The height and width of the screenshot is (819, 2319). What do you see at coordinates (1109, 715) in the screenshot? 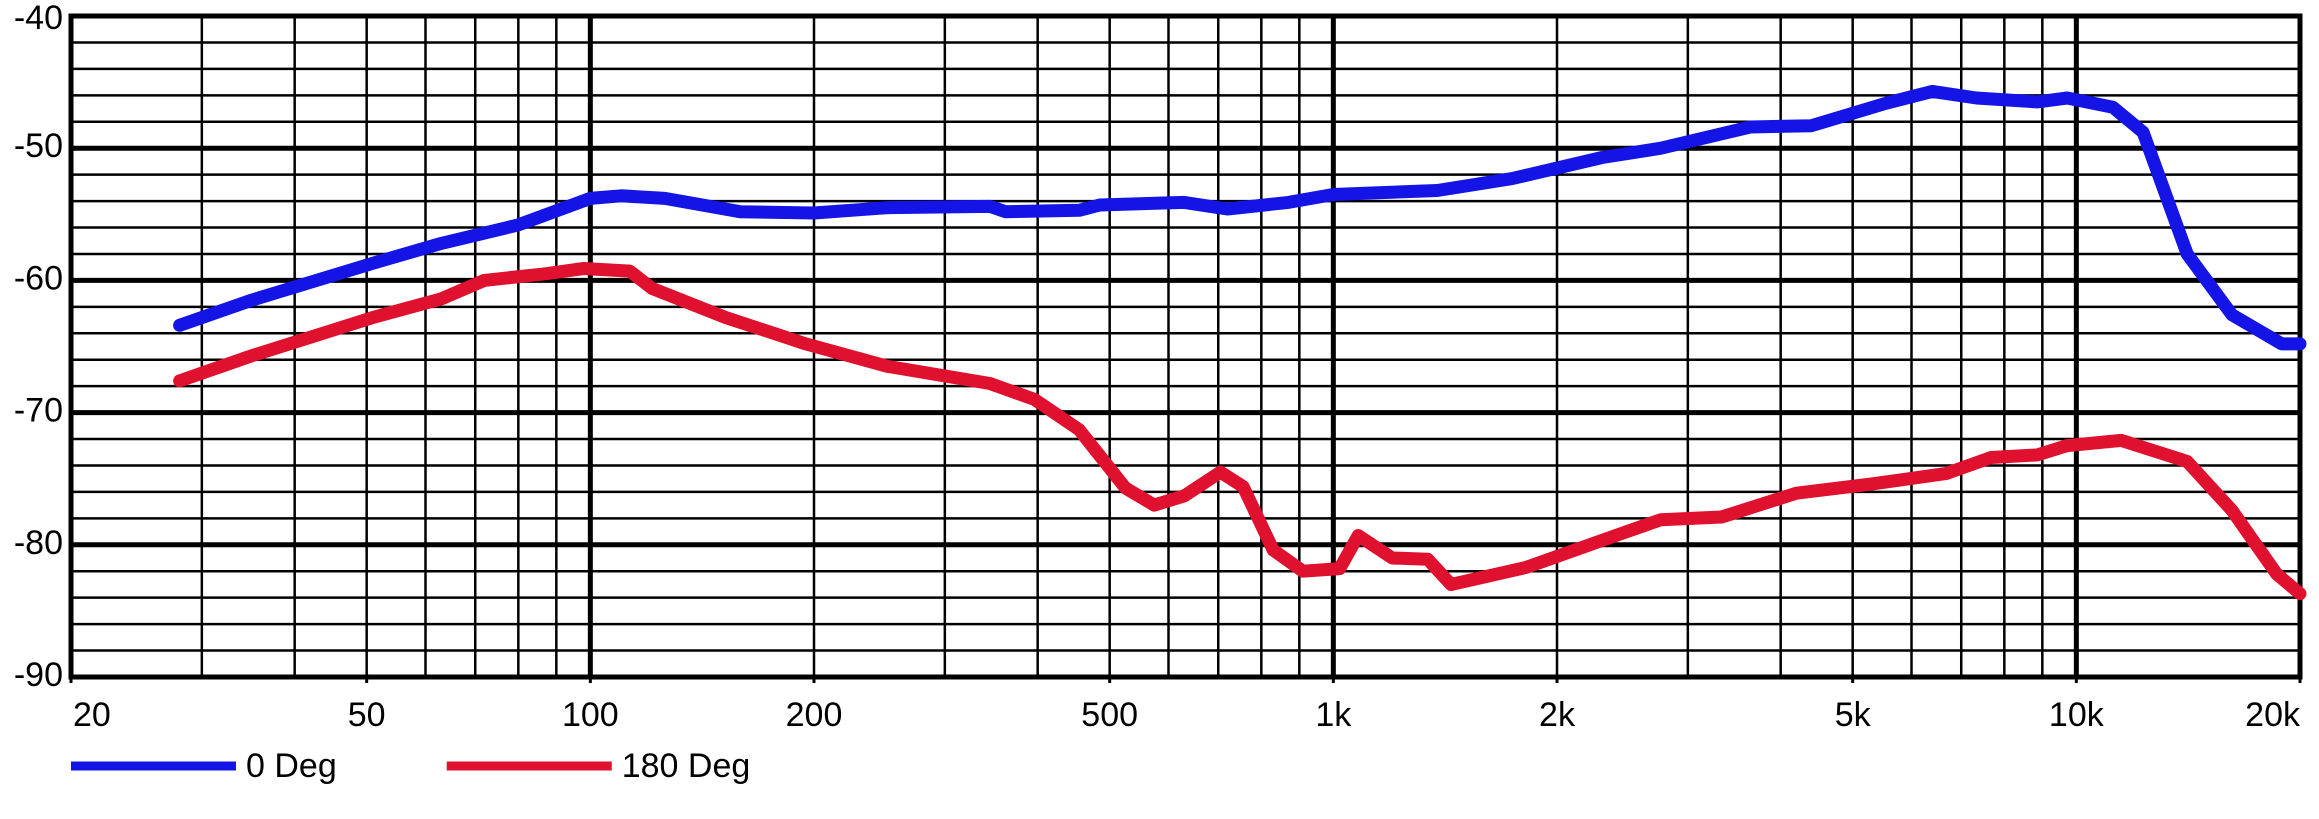
I see `x-tick-label: 500` at bounding box center [1109, 715].